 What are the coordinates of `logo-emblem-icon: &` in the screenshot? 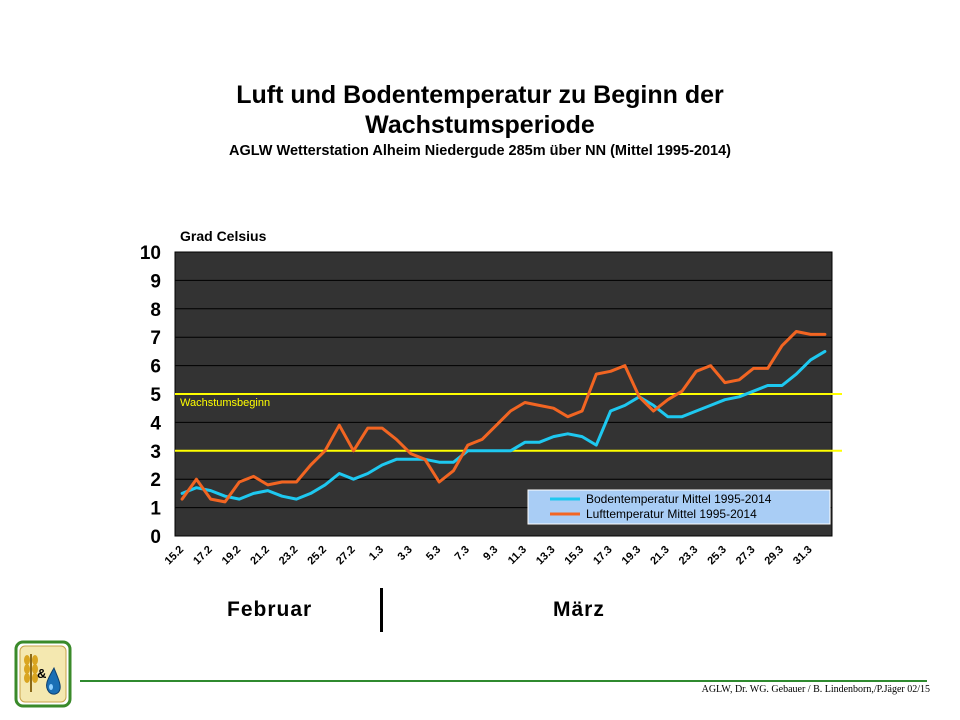 It's located at (43, 674).